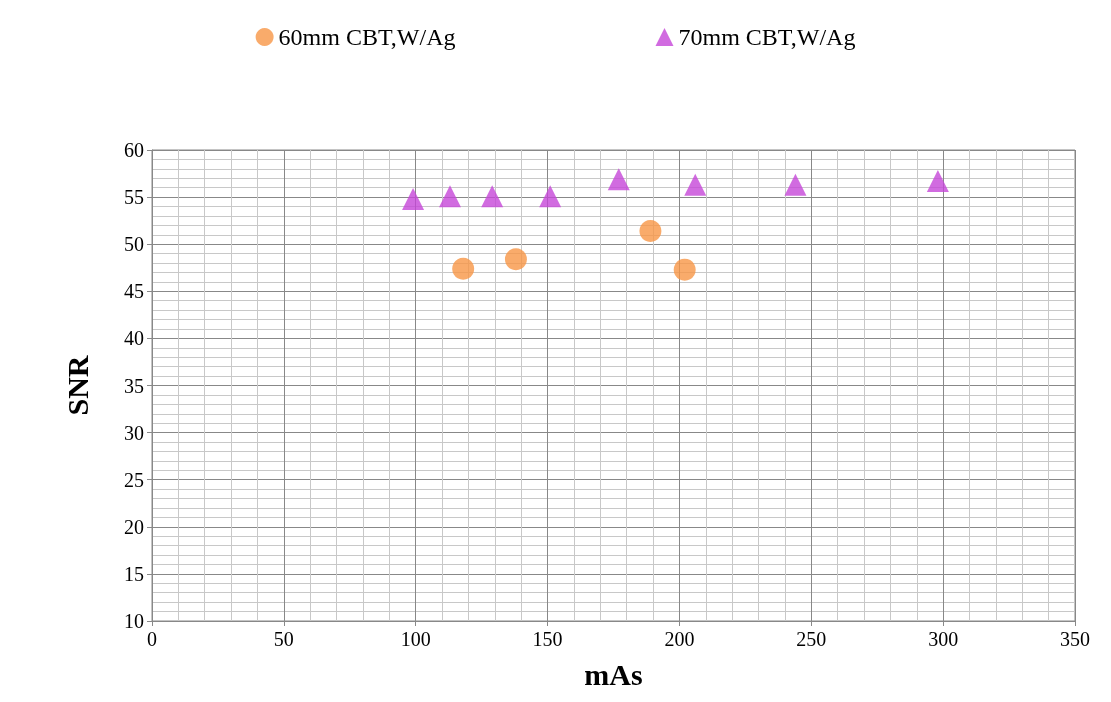  What do you see at coordinates (134, 479) in the screenshot?
I see `y-tick-label: 25` at bounding box center [134, 479].